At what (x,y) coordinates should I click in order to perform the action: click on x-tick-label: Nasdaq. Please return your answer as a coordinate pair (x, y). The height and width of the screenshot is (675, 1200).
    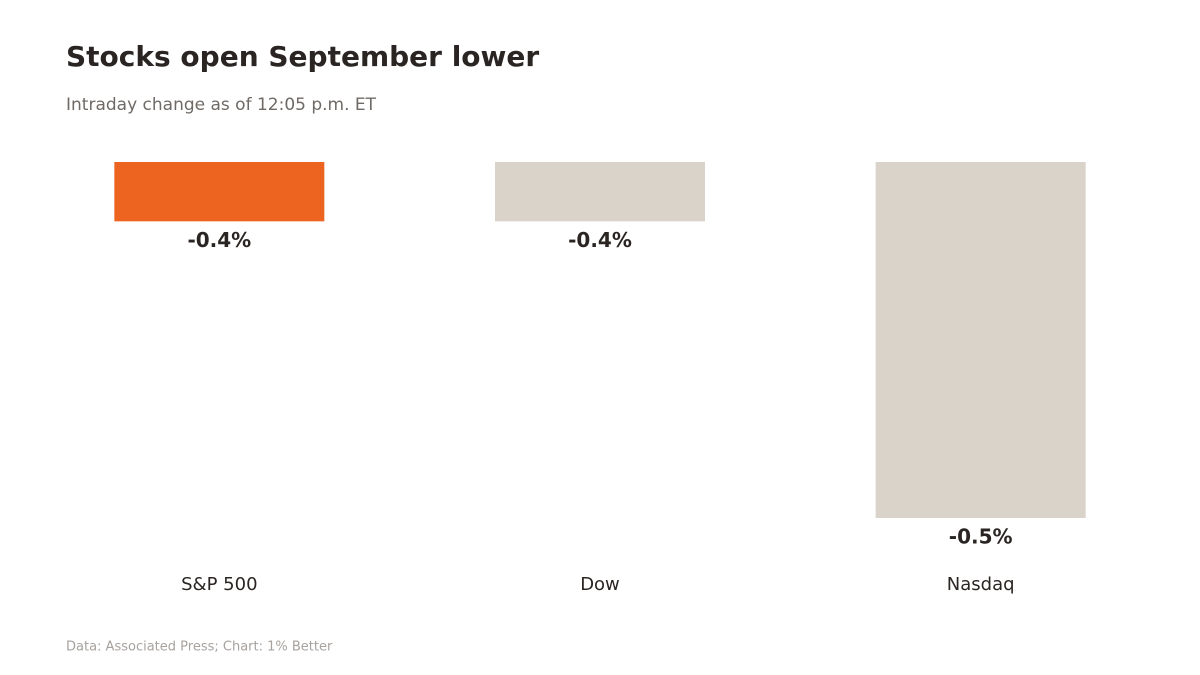
    Looking at the image, I should click on (981, 584).